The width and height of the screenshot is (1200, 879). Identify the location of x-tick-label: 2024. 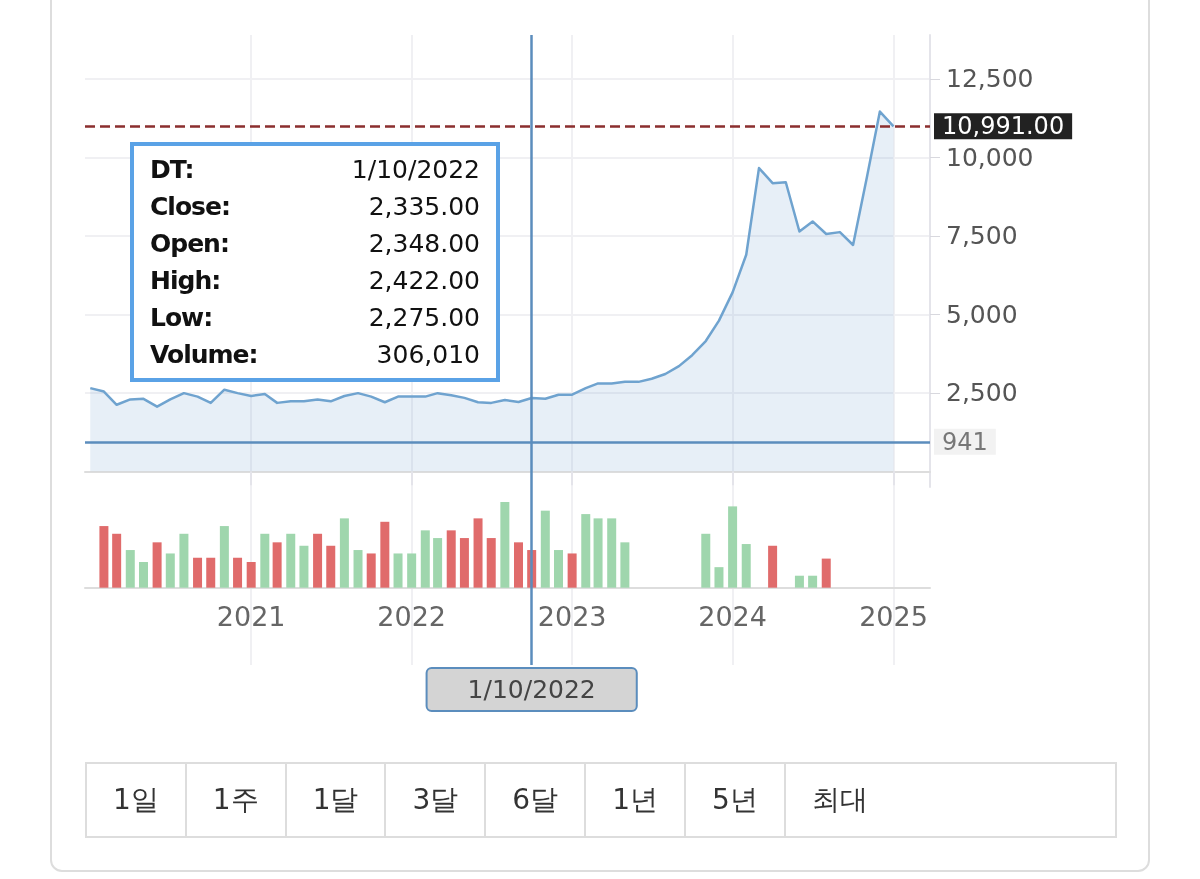
(732, 616).